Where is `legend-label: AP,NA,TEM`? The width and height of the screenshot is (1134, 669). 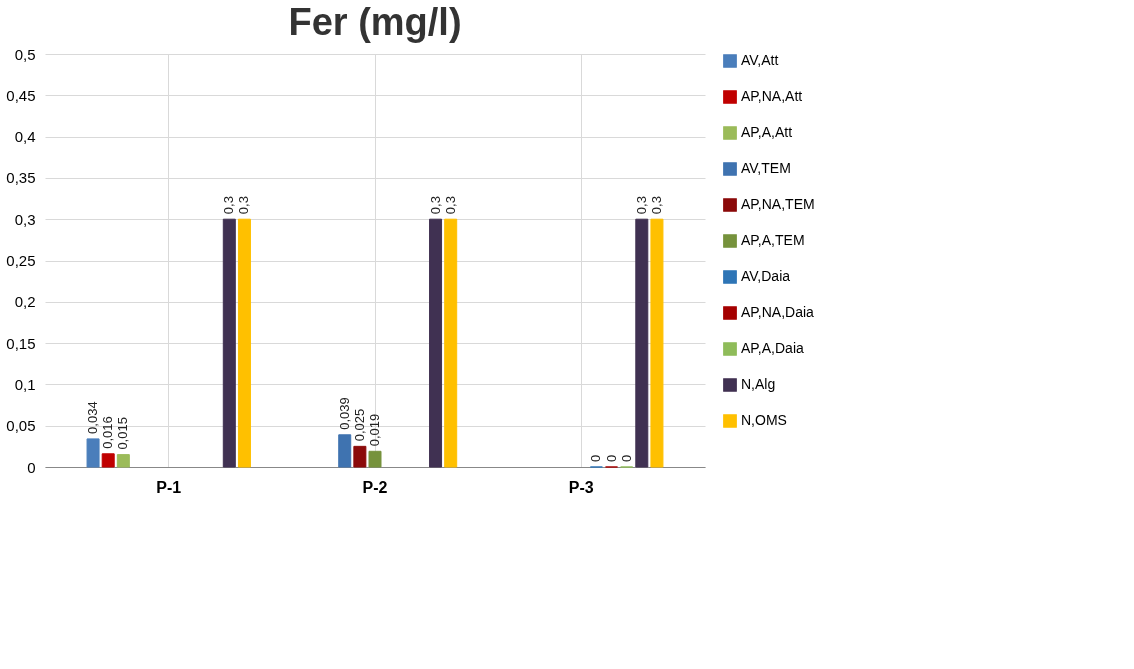
legend-label: AP,NA,TEM is located at coordinates (778, 204).